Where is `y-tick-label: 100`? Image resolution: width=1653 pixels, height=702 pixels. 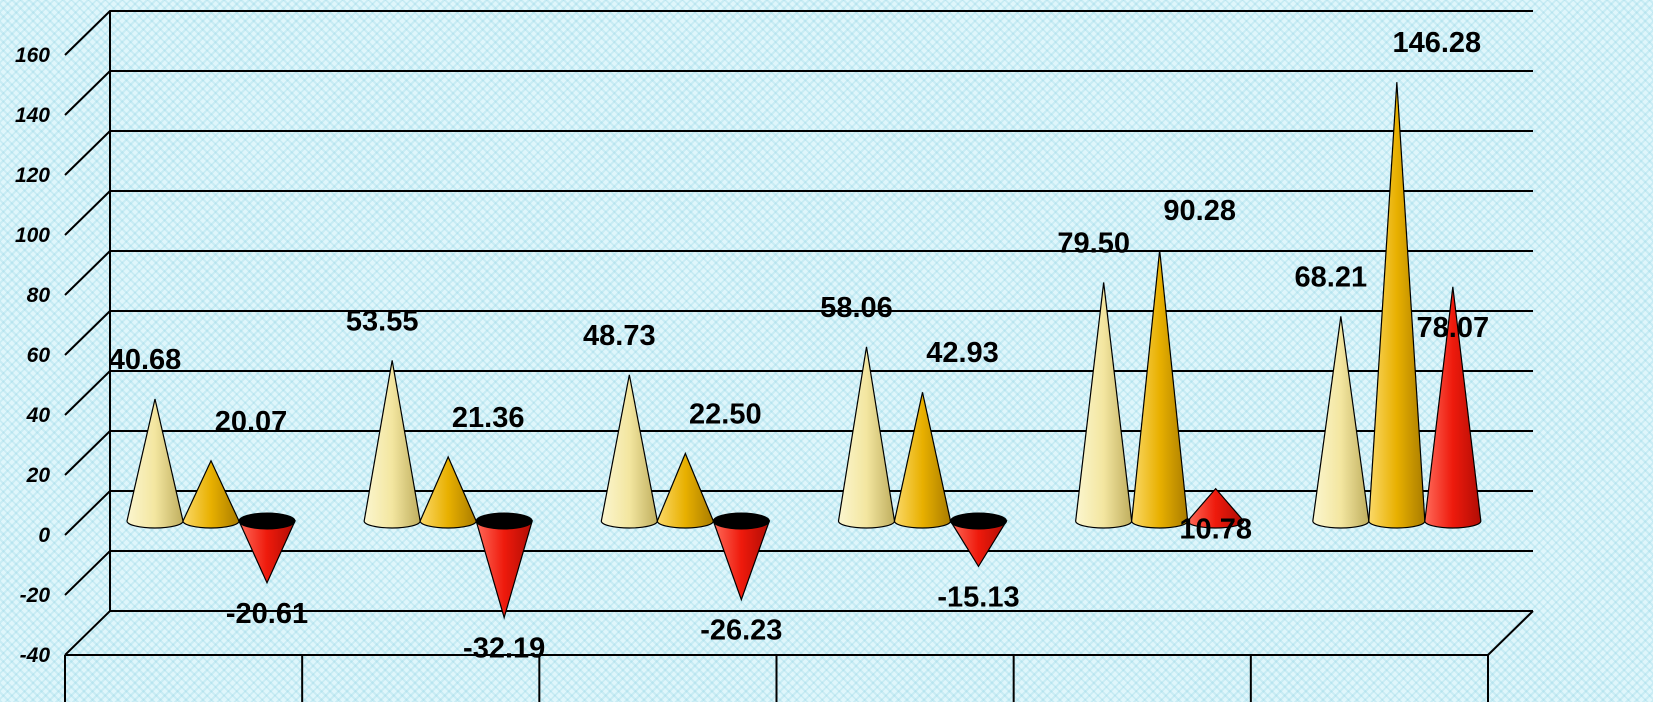
y-tick-label: 100 is located at coordinates (32, 235).